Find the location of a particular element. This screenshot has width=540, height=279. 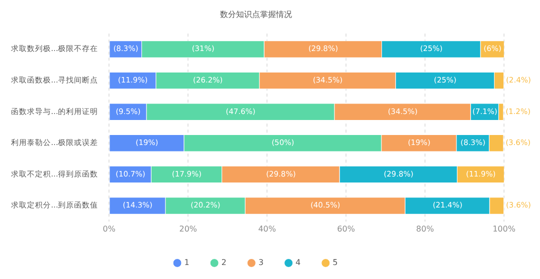

legend-label: 3 is located at coordinates (261, 263).